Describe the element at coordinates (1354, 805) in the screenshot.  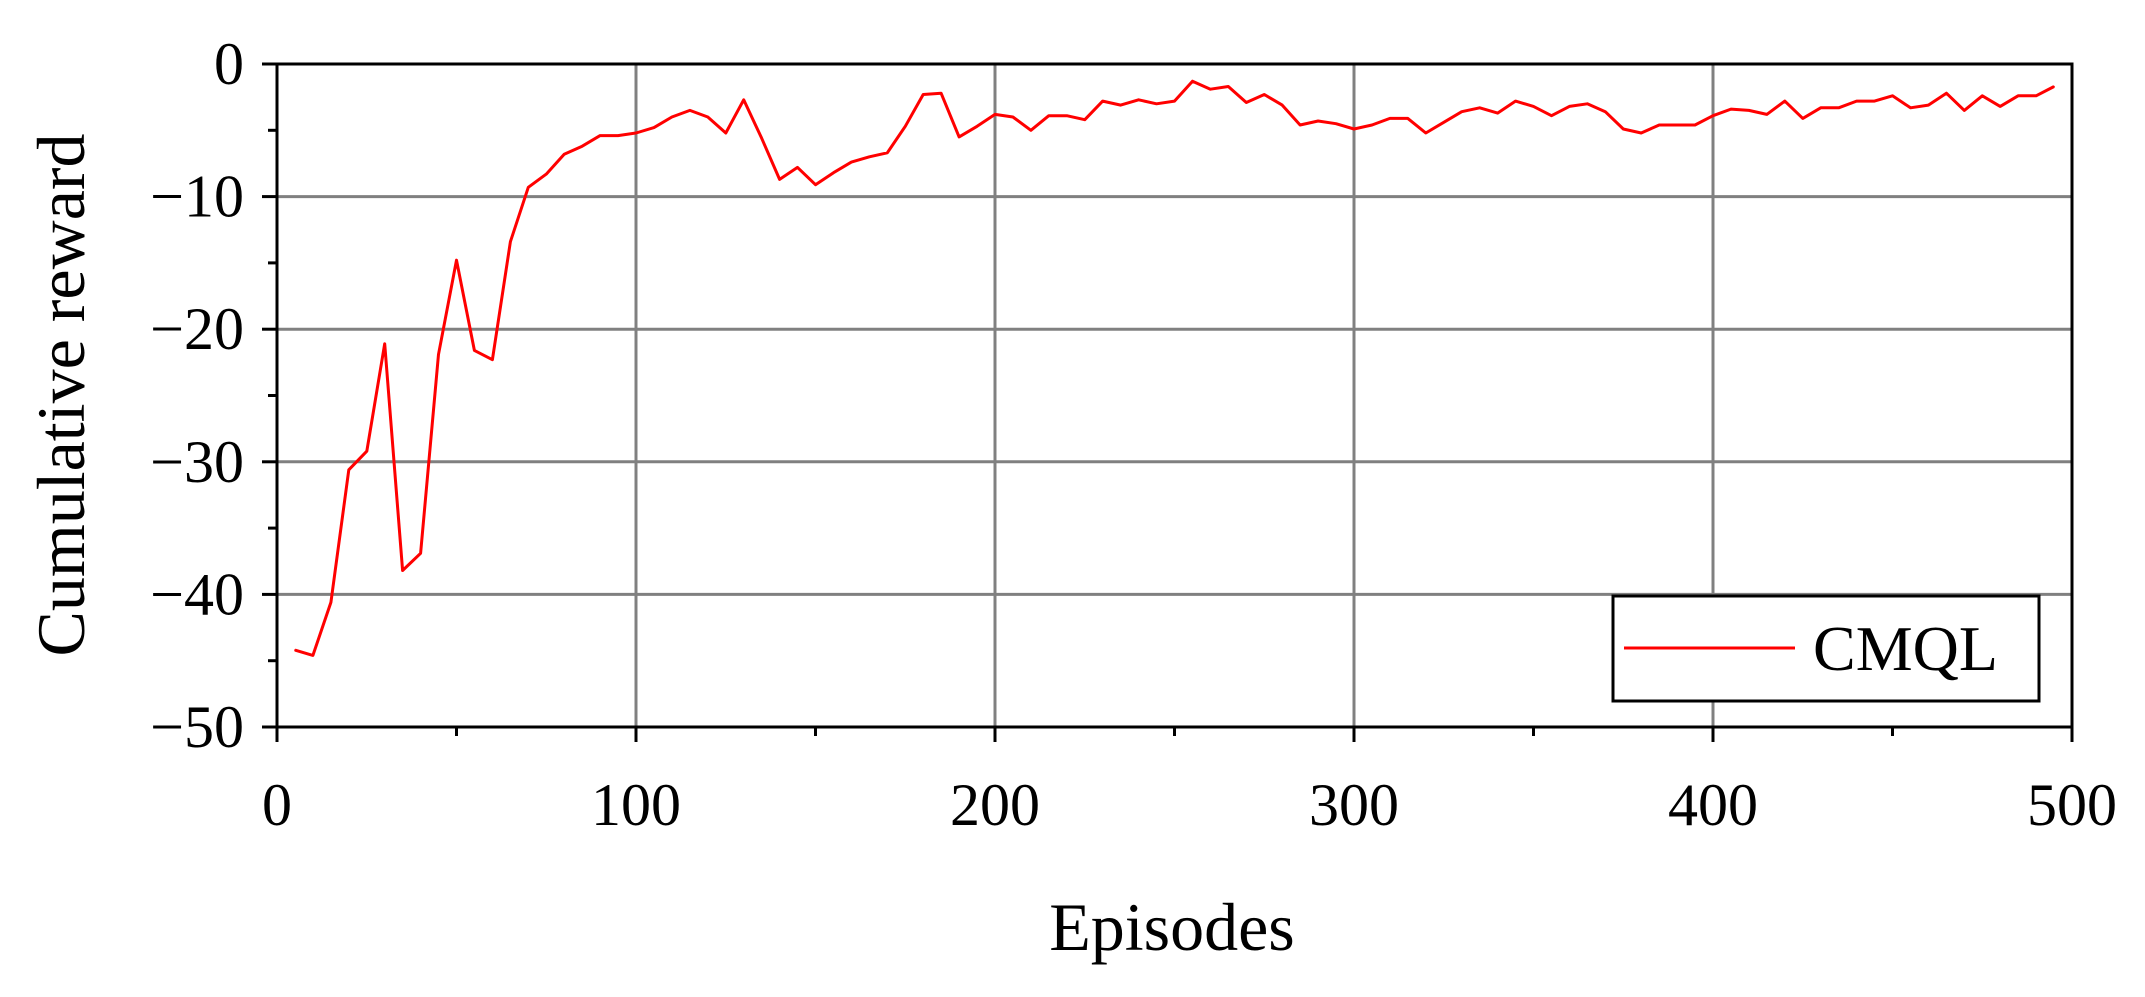
I see `x-tick-label: 300` at that location.